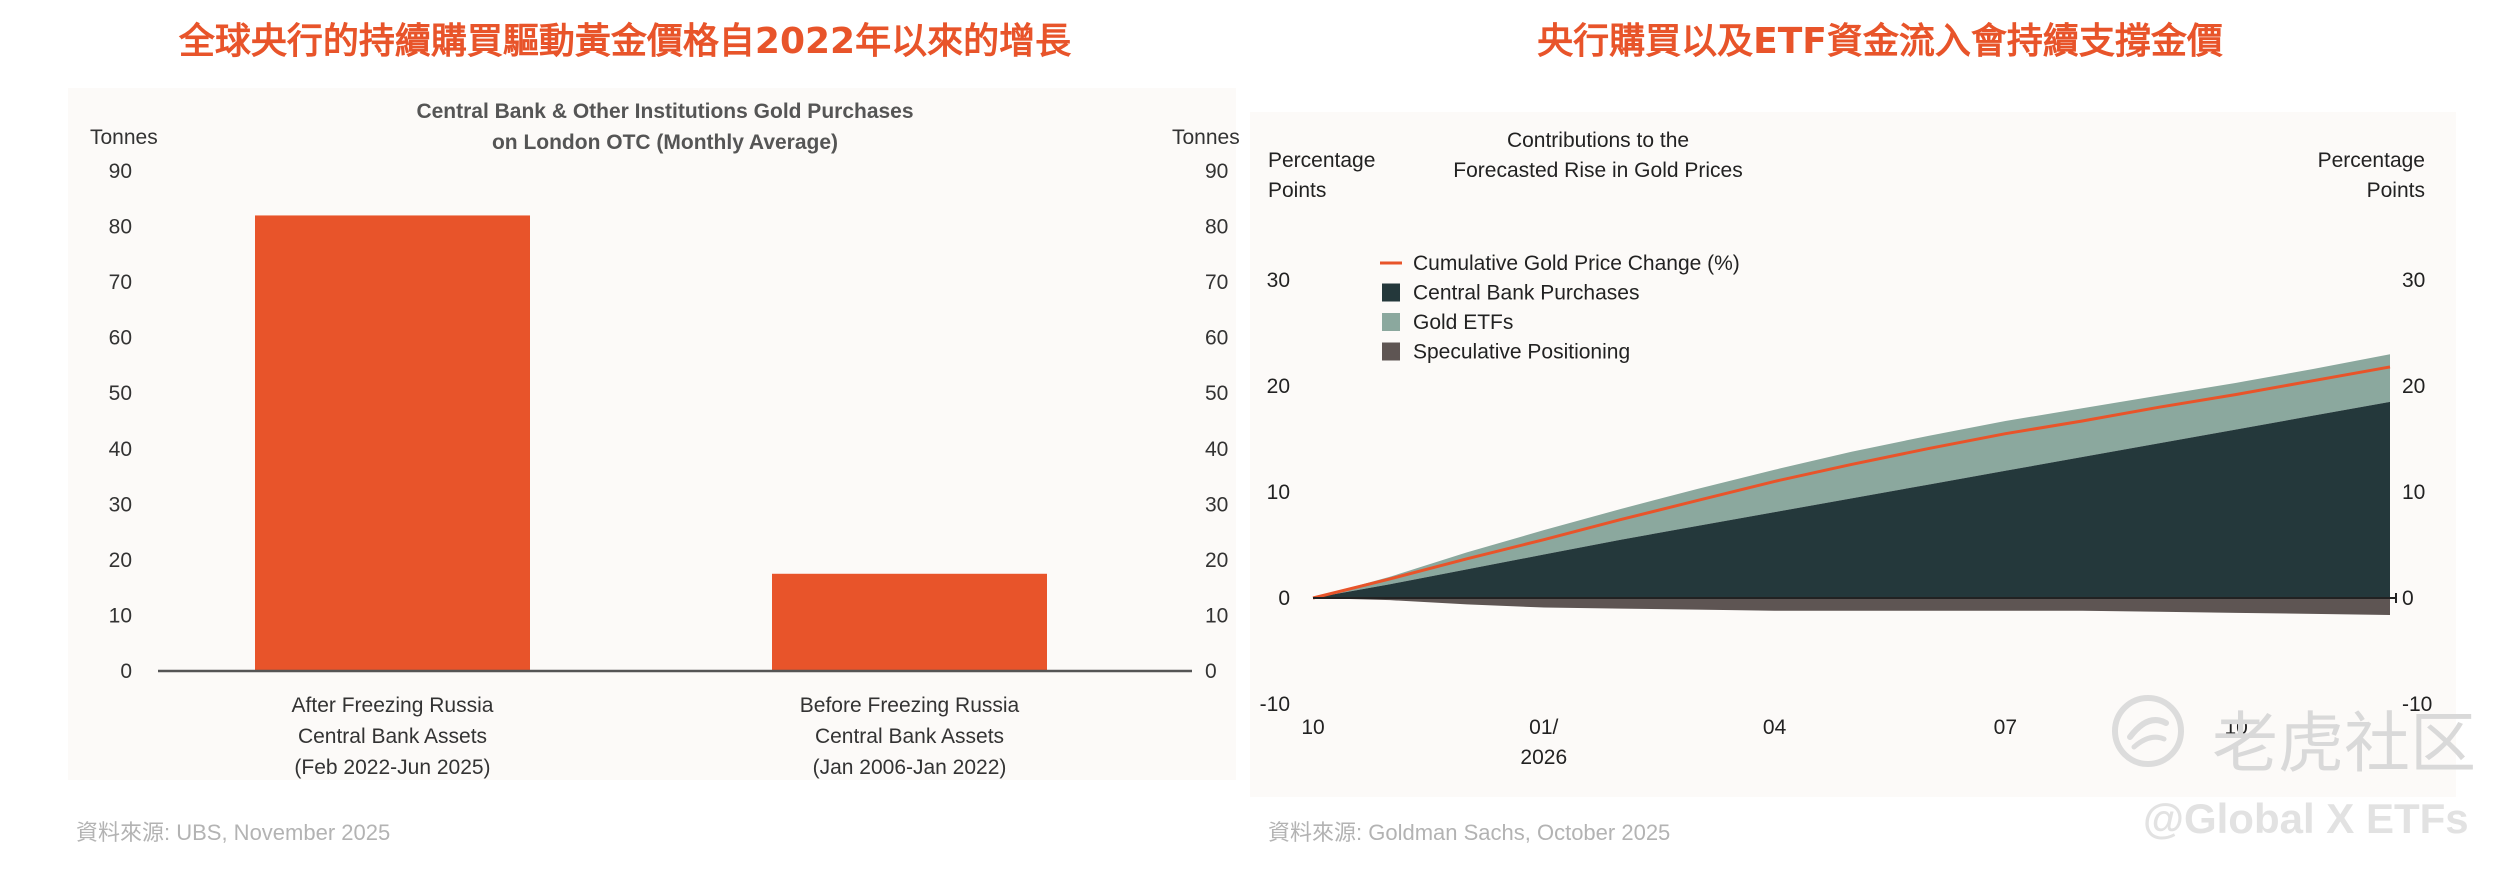  I want to click on y-axis-label-right: Tonnes, so click(1206, 137).